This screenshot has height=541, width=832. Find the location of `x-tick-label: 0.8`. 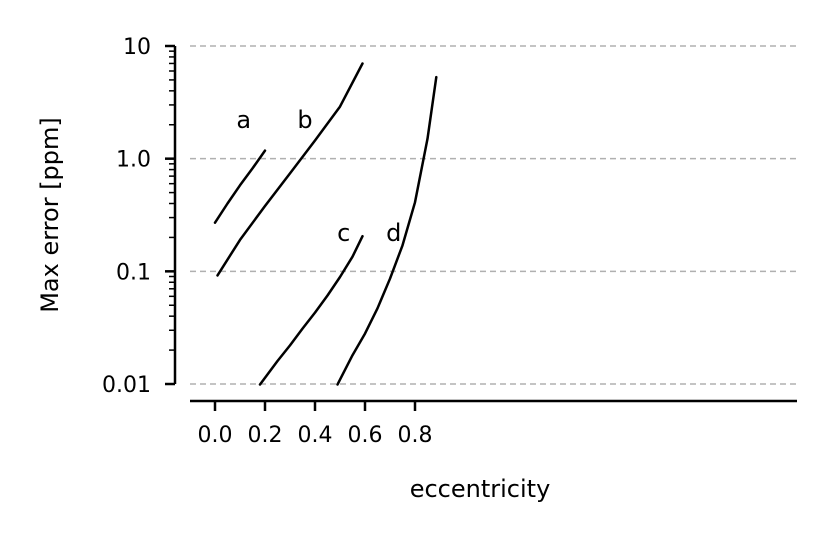

x-tick-label: 0.8 is located at coordinates (415, 435).